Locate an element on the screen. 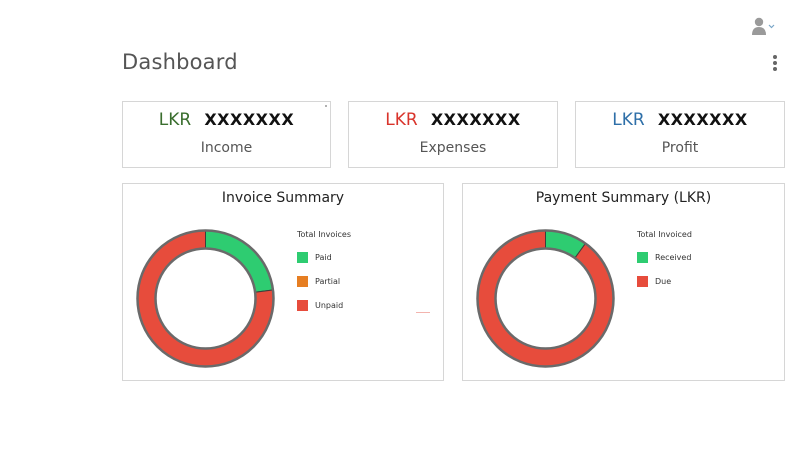 The image size is (800, 450). kebab-menu-icon is located at coordinates (775, 63).